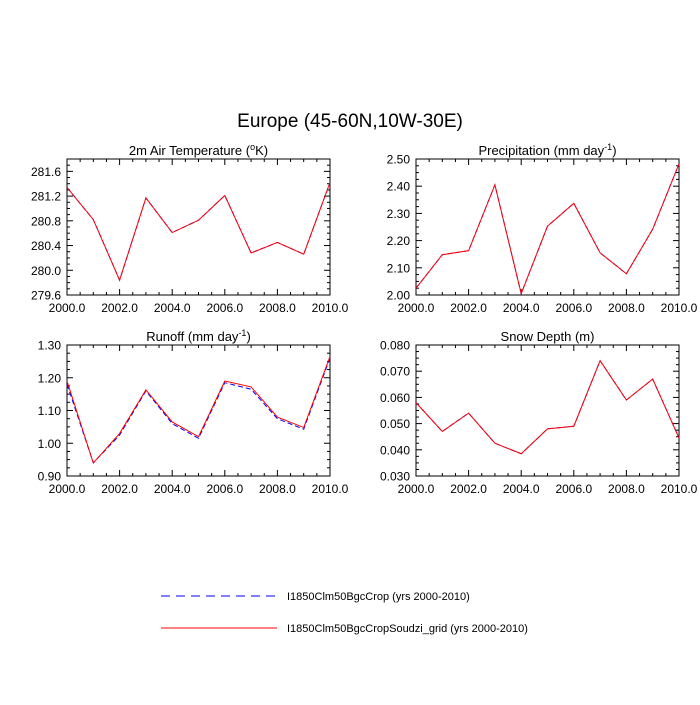  What do you see at coordinates (46, 296) in the screenshot?
I see `y-tick-label: 279.6` at bounding box center [46, 296].